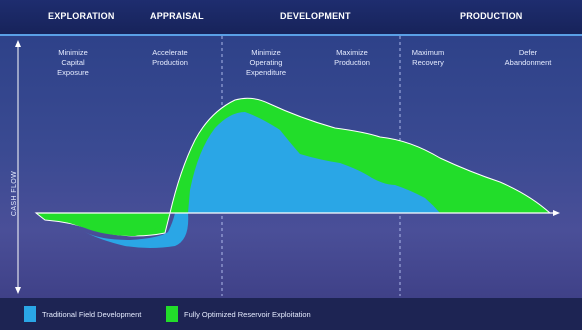 The width and height of the screenshot is (582, 330). What do you see at coordinates (172, 314) in the screenshot?
I see `legend-swatch-optimized` at bounding box center [172, 314].